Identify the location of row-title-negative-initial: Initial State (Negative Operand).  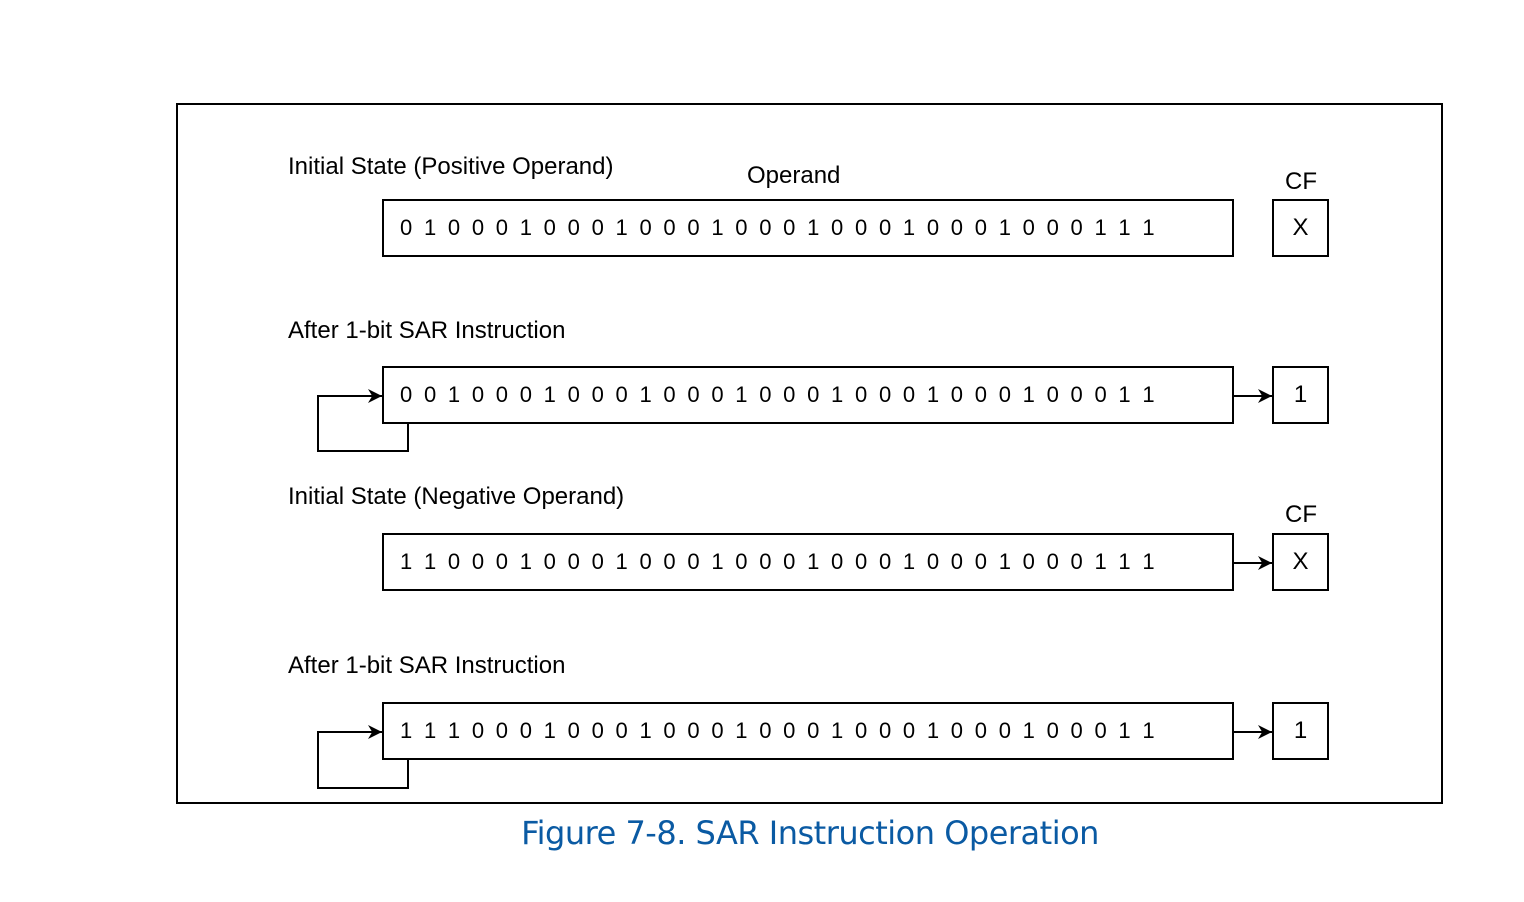
(456, 496).